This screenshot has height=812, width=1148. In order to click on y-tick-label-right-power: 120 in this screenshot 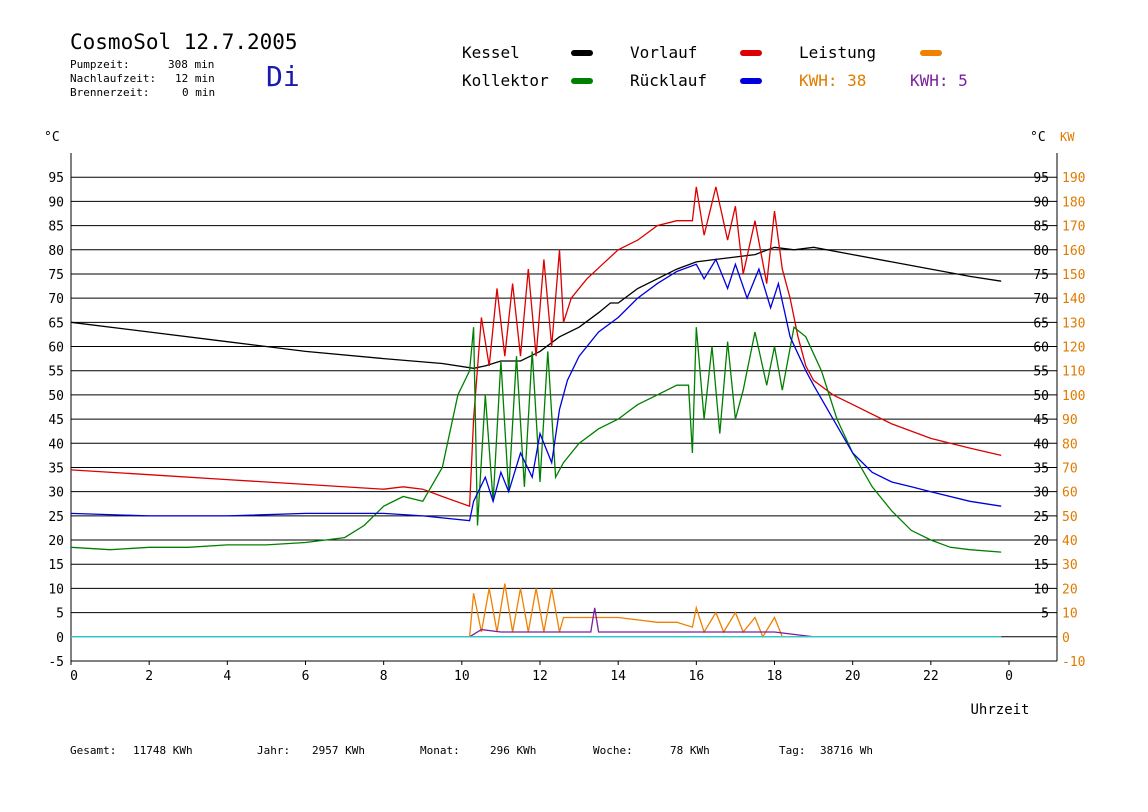, I will do `click(1073, 348)`.